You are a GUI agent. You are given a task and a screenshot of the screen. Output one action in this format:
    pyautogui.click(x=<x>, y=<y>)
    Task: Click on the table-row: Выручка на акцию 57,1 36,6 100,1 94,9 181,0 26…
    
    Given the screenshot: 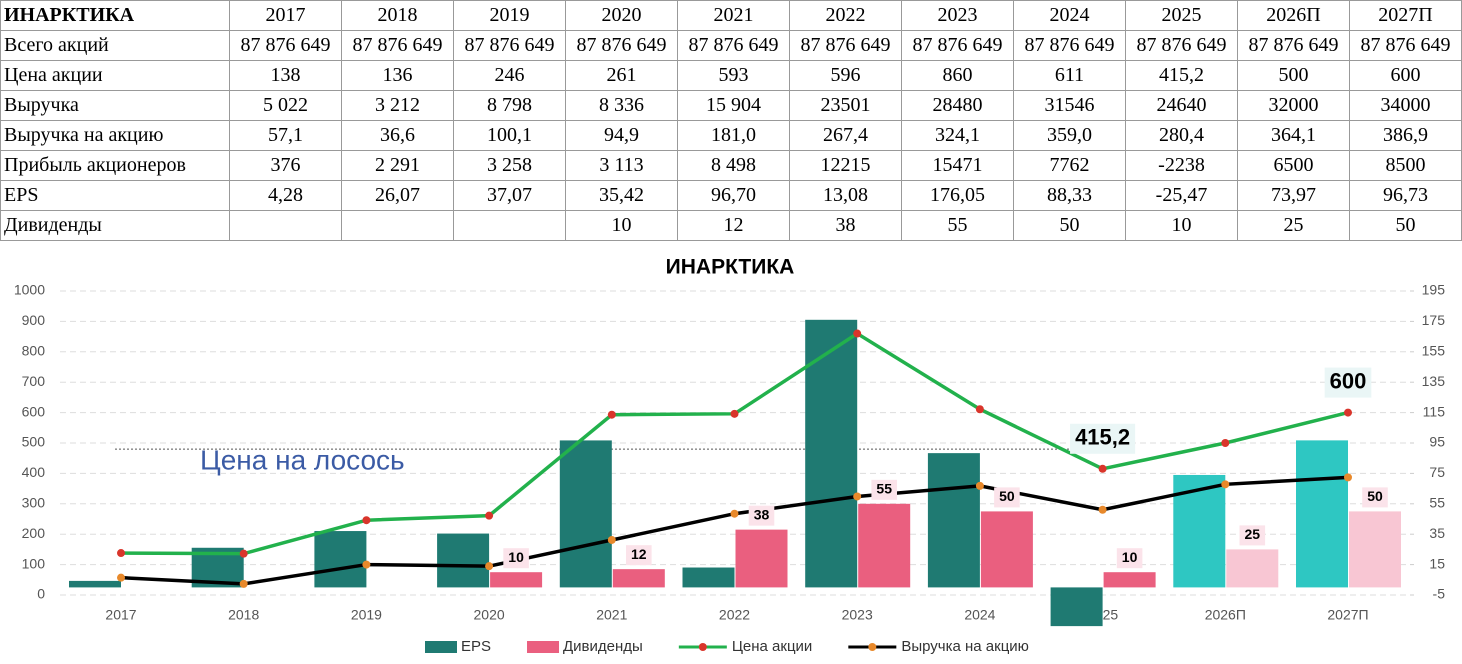 What is the action you would take?
    pyautogui.click(x=731, y=135)
    